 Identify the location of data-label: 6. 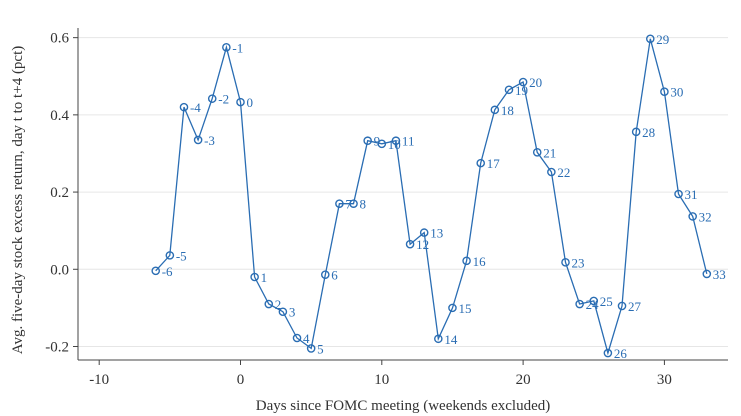
(334, 275).